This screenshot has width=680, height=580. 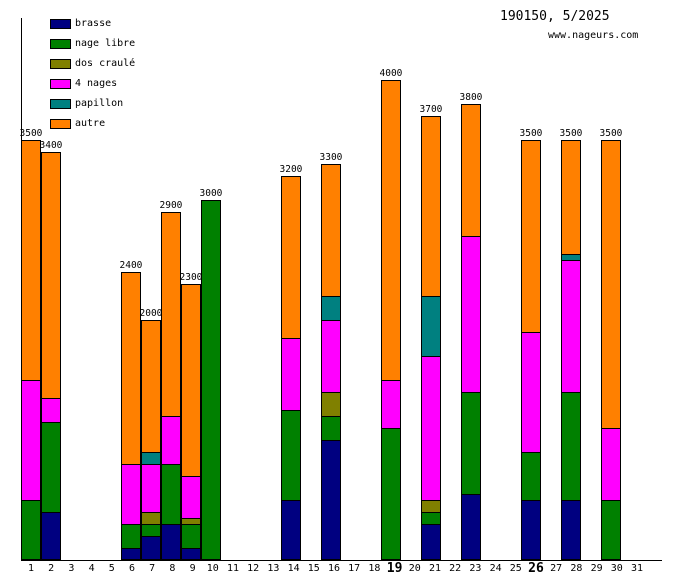 I want to click on x-tick-9: 9, so click(x=192, y=568).